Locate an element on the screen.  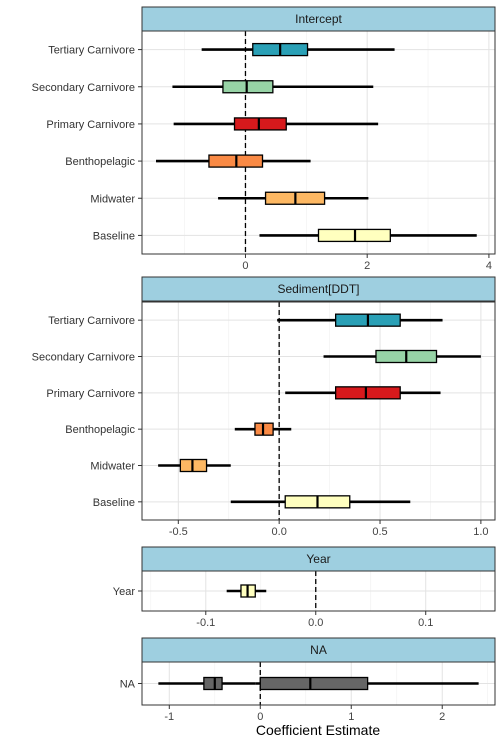
facet-strip-title: Intercept is located at coordinates (318, 19).